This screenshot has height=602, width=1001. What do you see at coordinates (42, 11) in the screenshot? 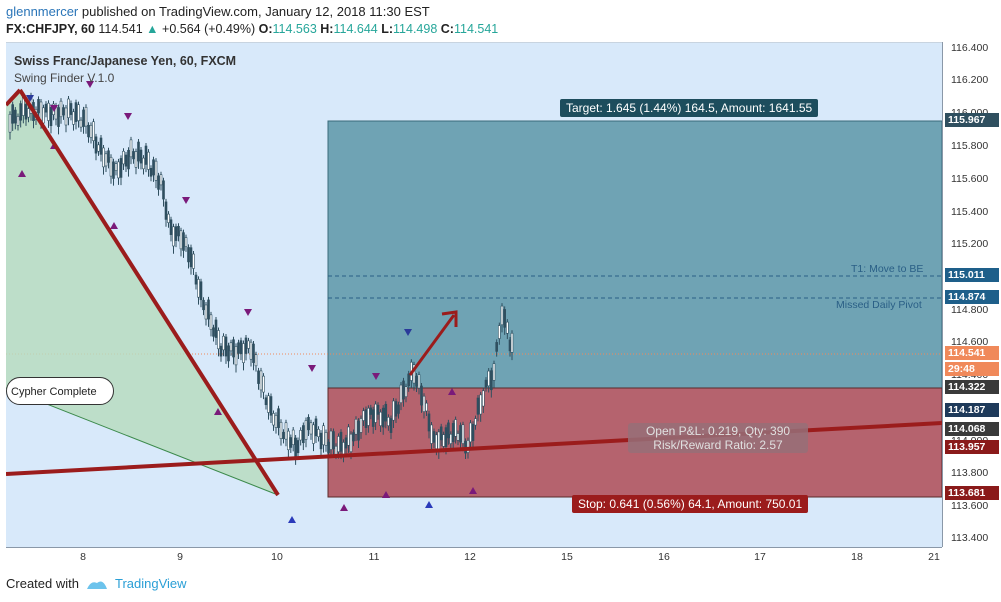
I see `author-link: glennmercer` at bounding box center [42, 11].